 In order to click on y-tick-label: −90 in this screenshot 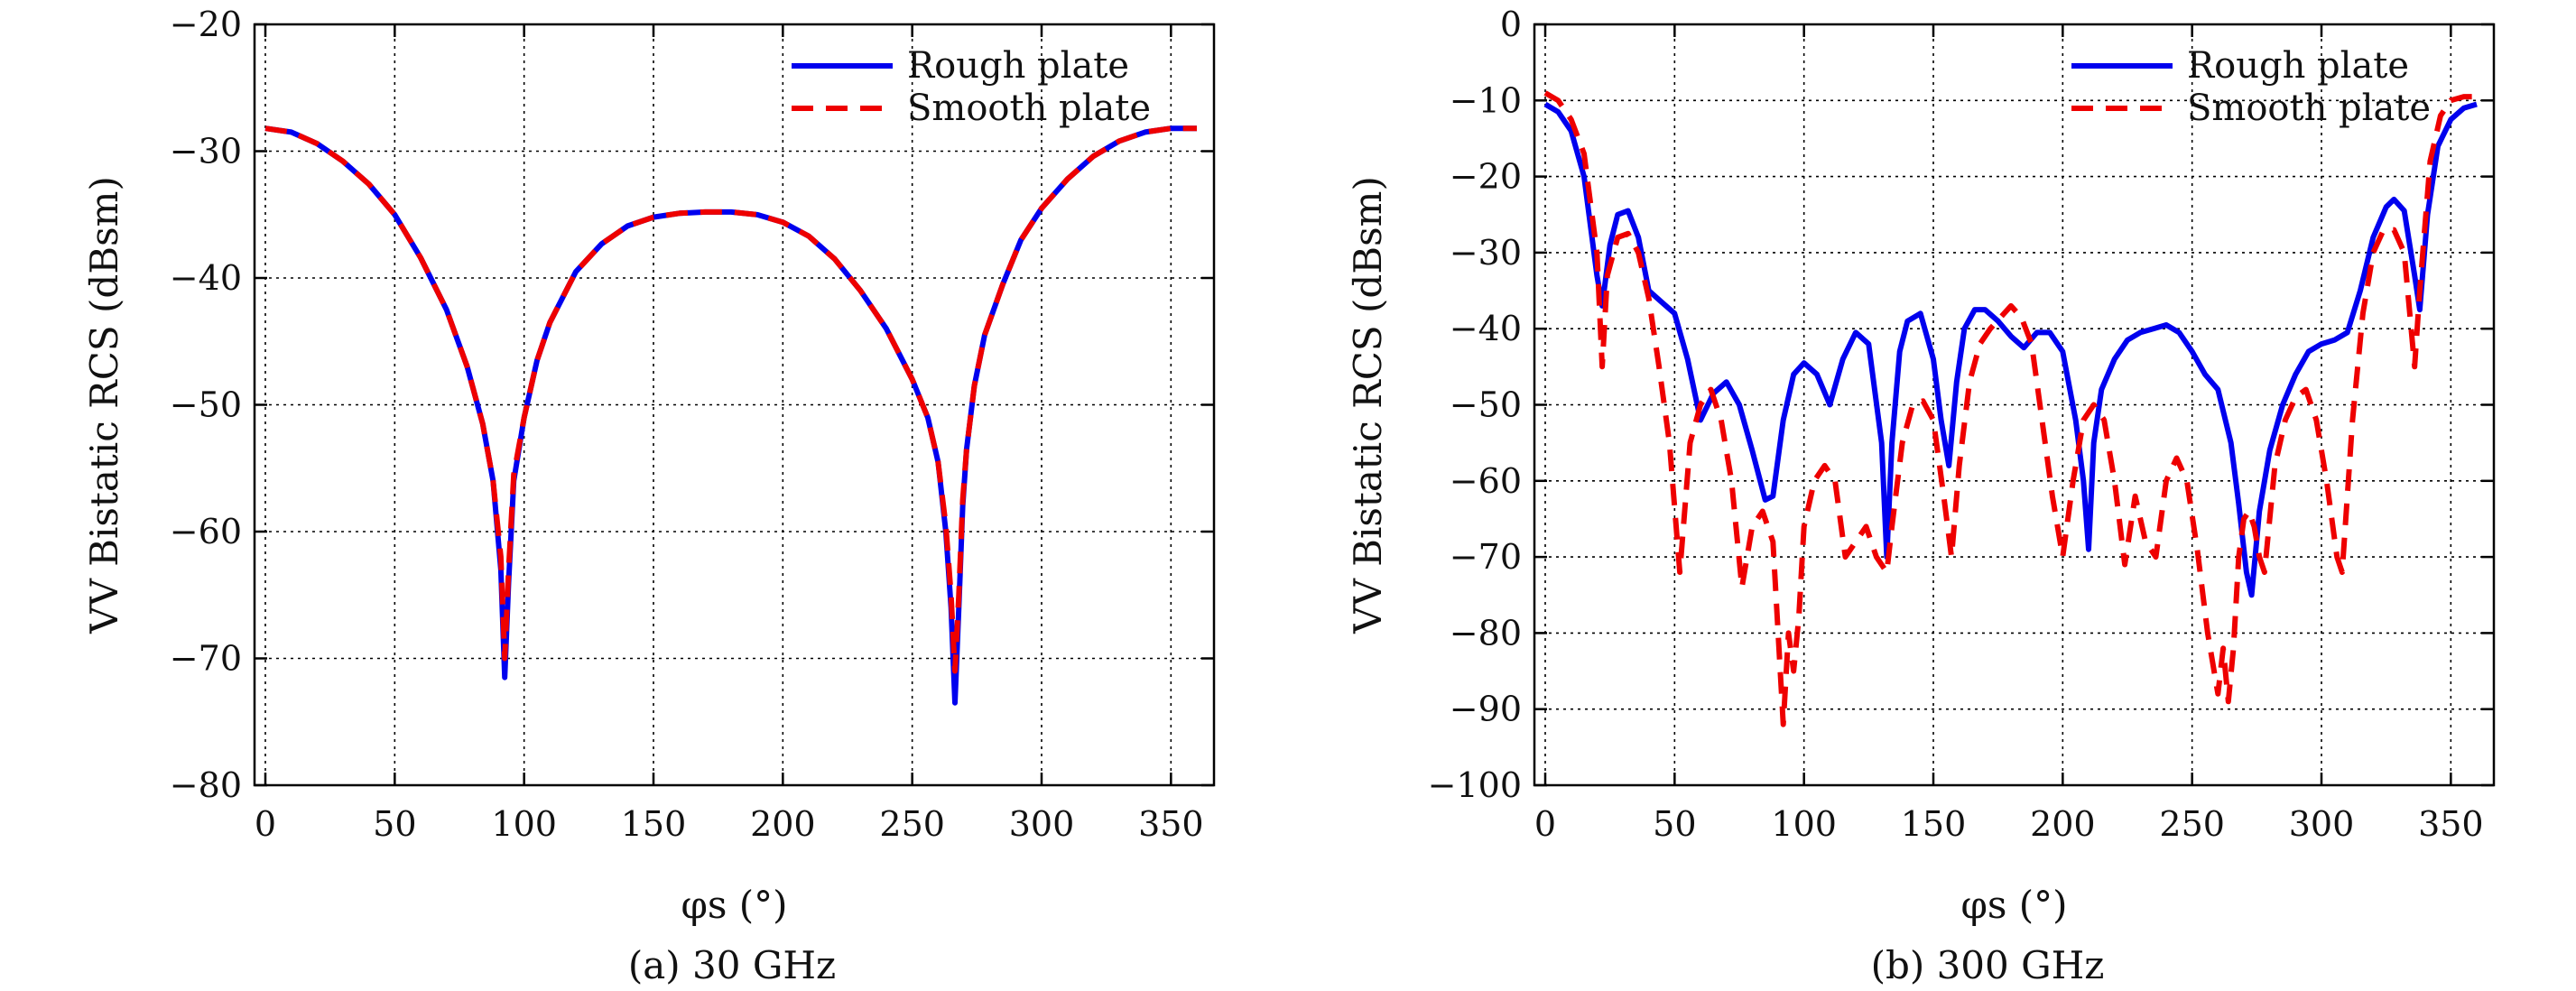, I will do `click(1486, 709)`.